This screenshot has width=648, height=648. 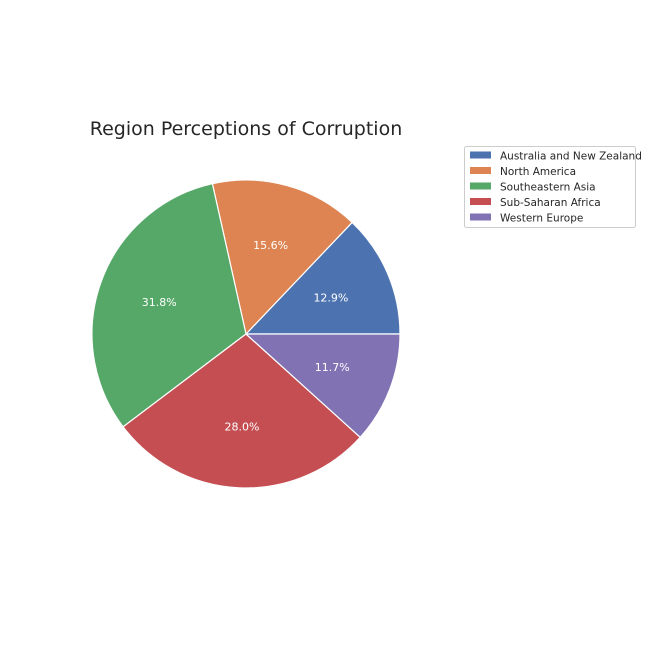 What do you see at coordinates (323, 385) in the screenshot?
I see `pie-slice-western-europe` at bounding box center [323, 385].